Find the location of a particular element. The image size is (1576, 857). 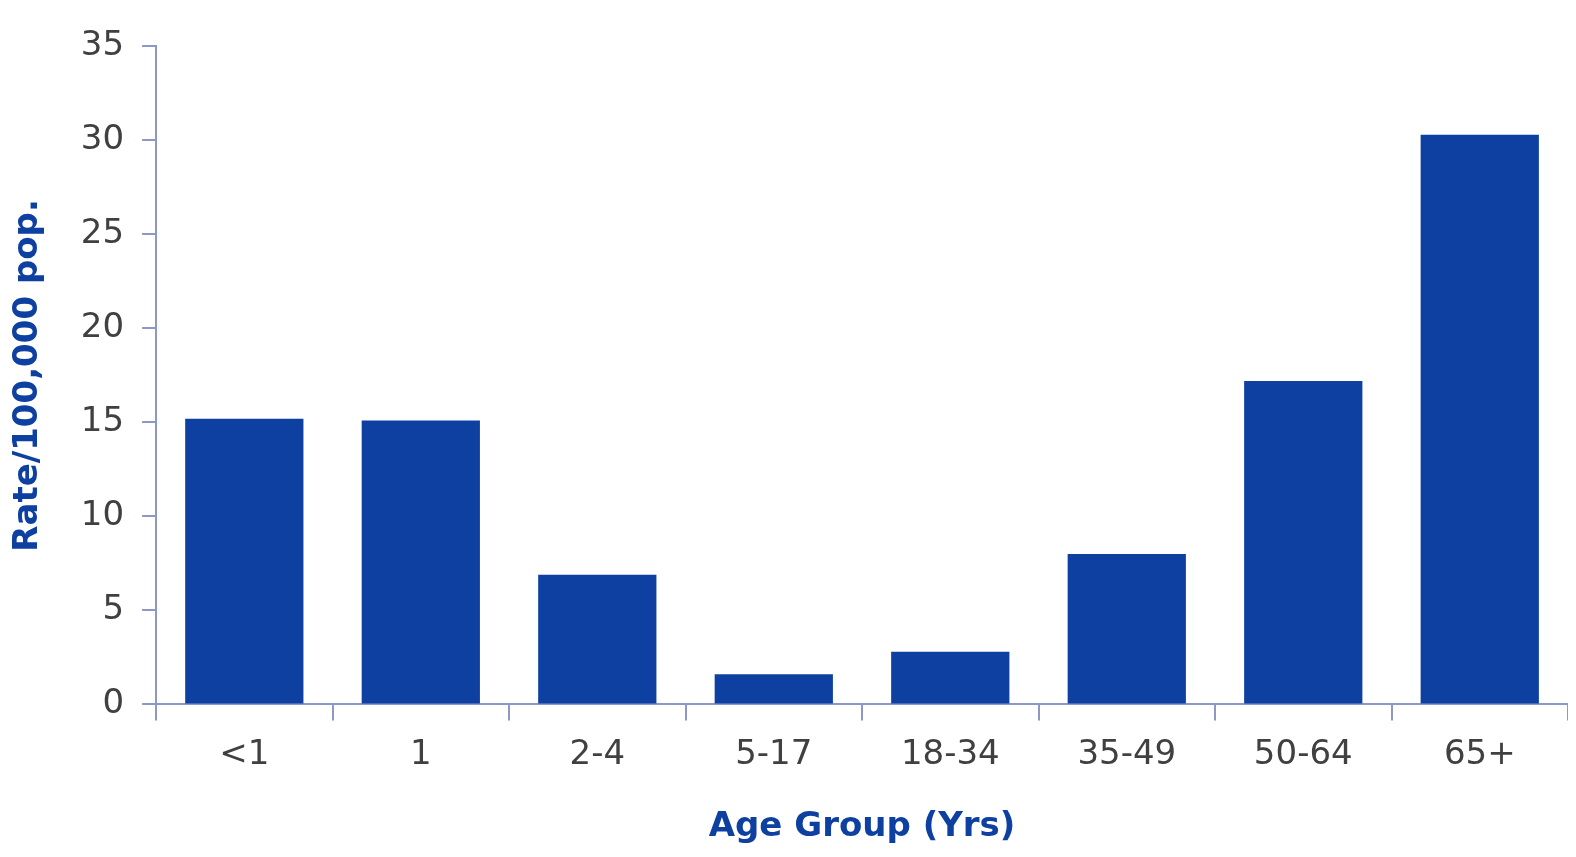

y-tick-label: 5 is located at coordinates (113, 607).